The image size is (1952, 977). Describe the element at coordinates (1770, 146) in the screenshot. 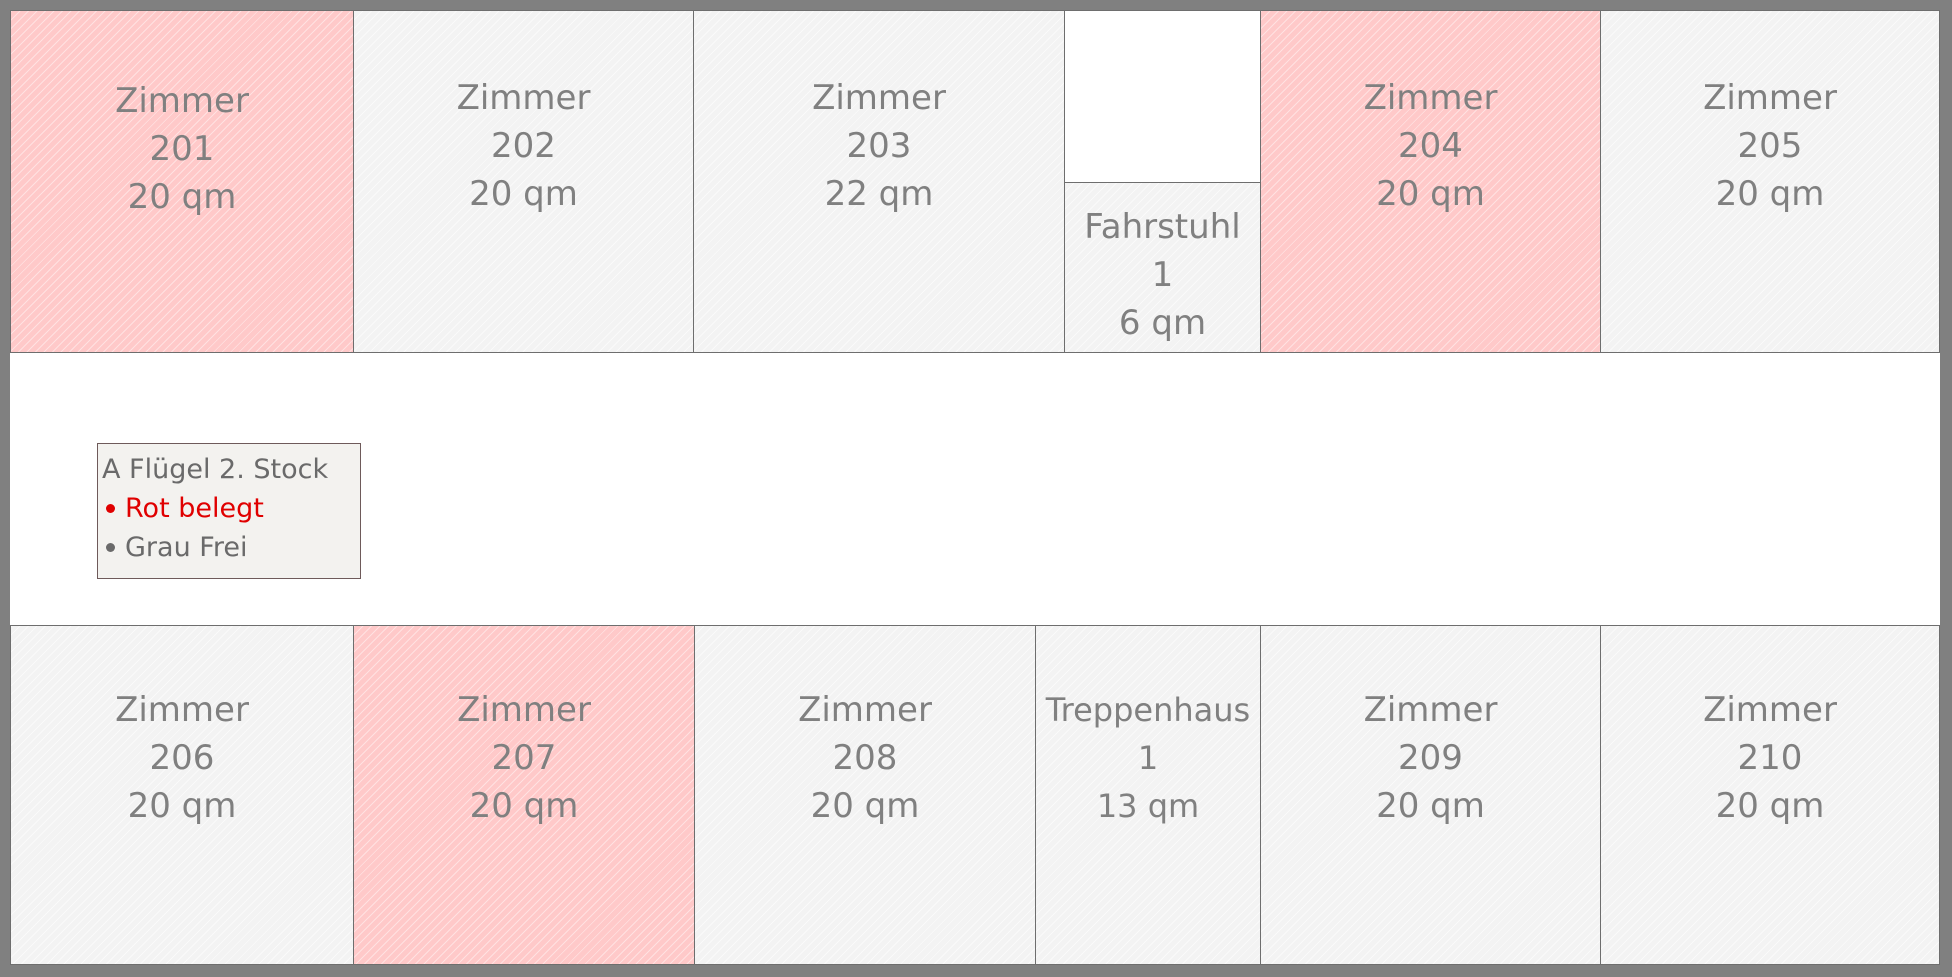

I see `room-number: 205` at that location.